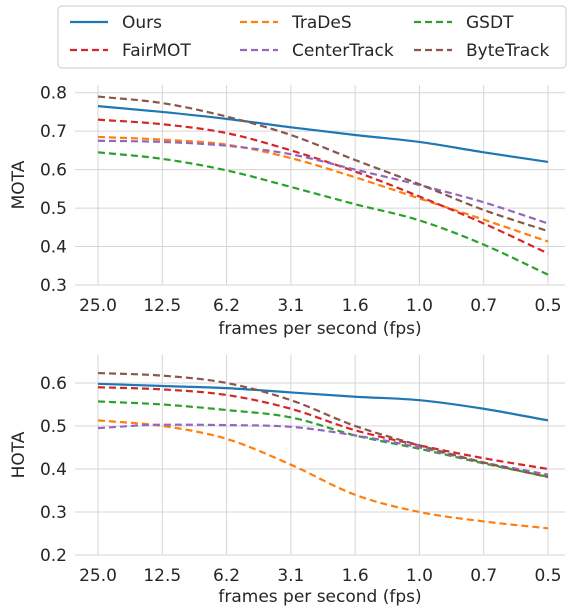  What do you see at coordinates (419, 576) in the screenshot?
I see `hota-x-tick-label: 1.0` at bounding box center [419, 576].